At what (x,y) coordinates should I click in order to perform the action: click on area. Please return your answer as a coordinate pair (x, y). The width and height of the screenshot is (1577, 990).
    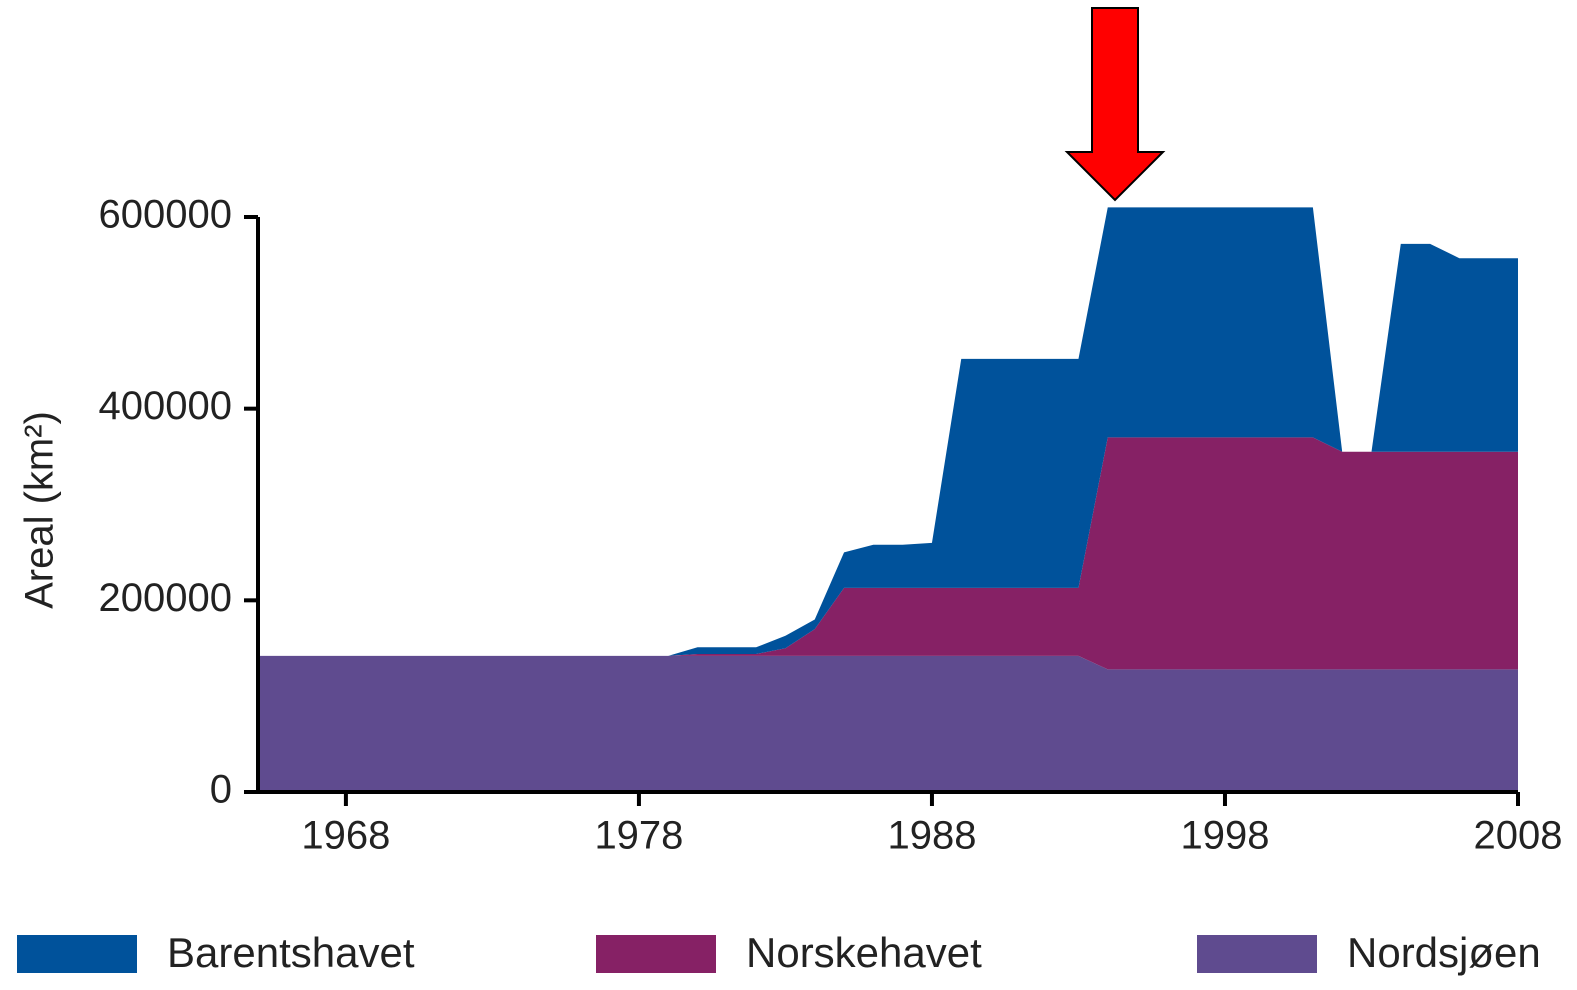
    Looking at the image, I should click on (888, 723).